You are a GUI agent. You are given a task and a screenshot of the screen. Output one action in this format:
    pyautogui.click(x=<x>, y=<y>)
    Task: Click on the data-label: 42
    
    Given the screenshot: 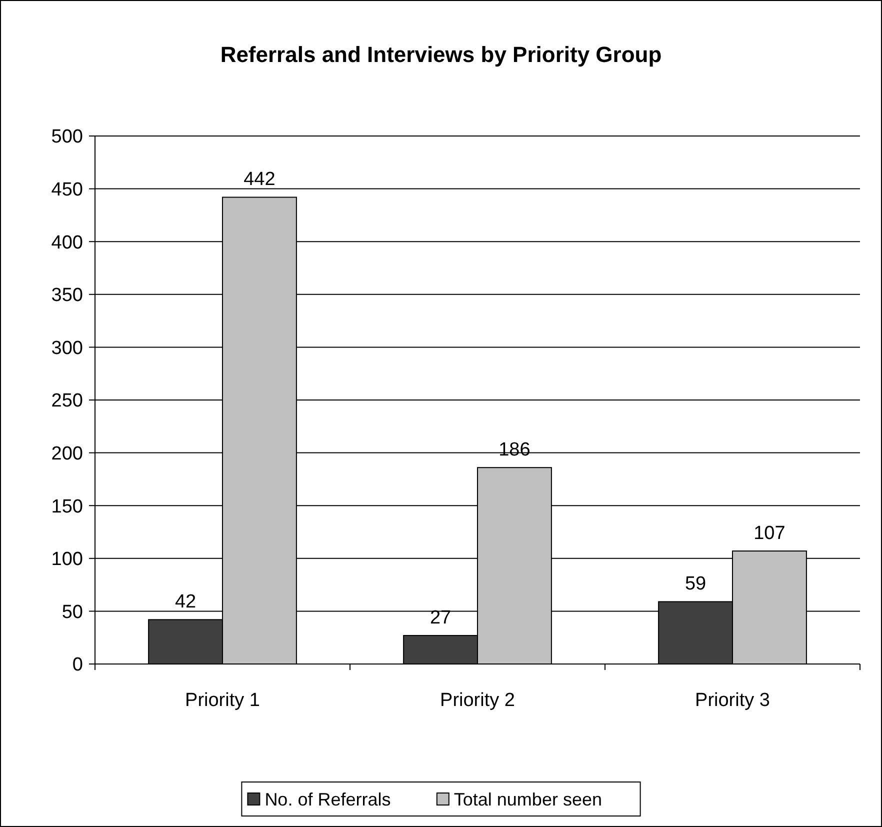 What is the action you would take?
    pyautogui.click(x=185, y=602)
    